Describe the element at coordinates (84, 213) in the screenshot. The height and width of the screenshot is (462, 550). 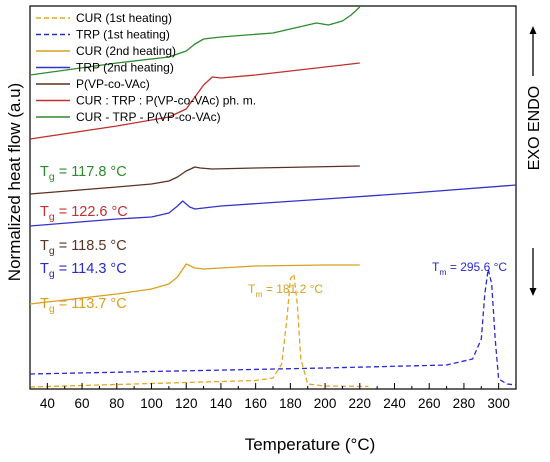
I see `annotation-g-cur-trp-p-vp-co-vac-ph-m: Tg = 122.6 °C` at that location.